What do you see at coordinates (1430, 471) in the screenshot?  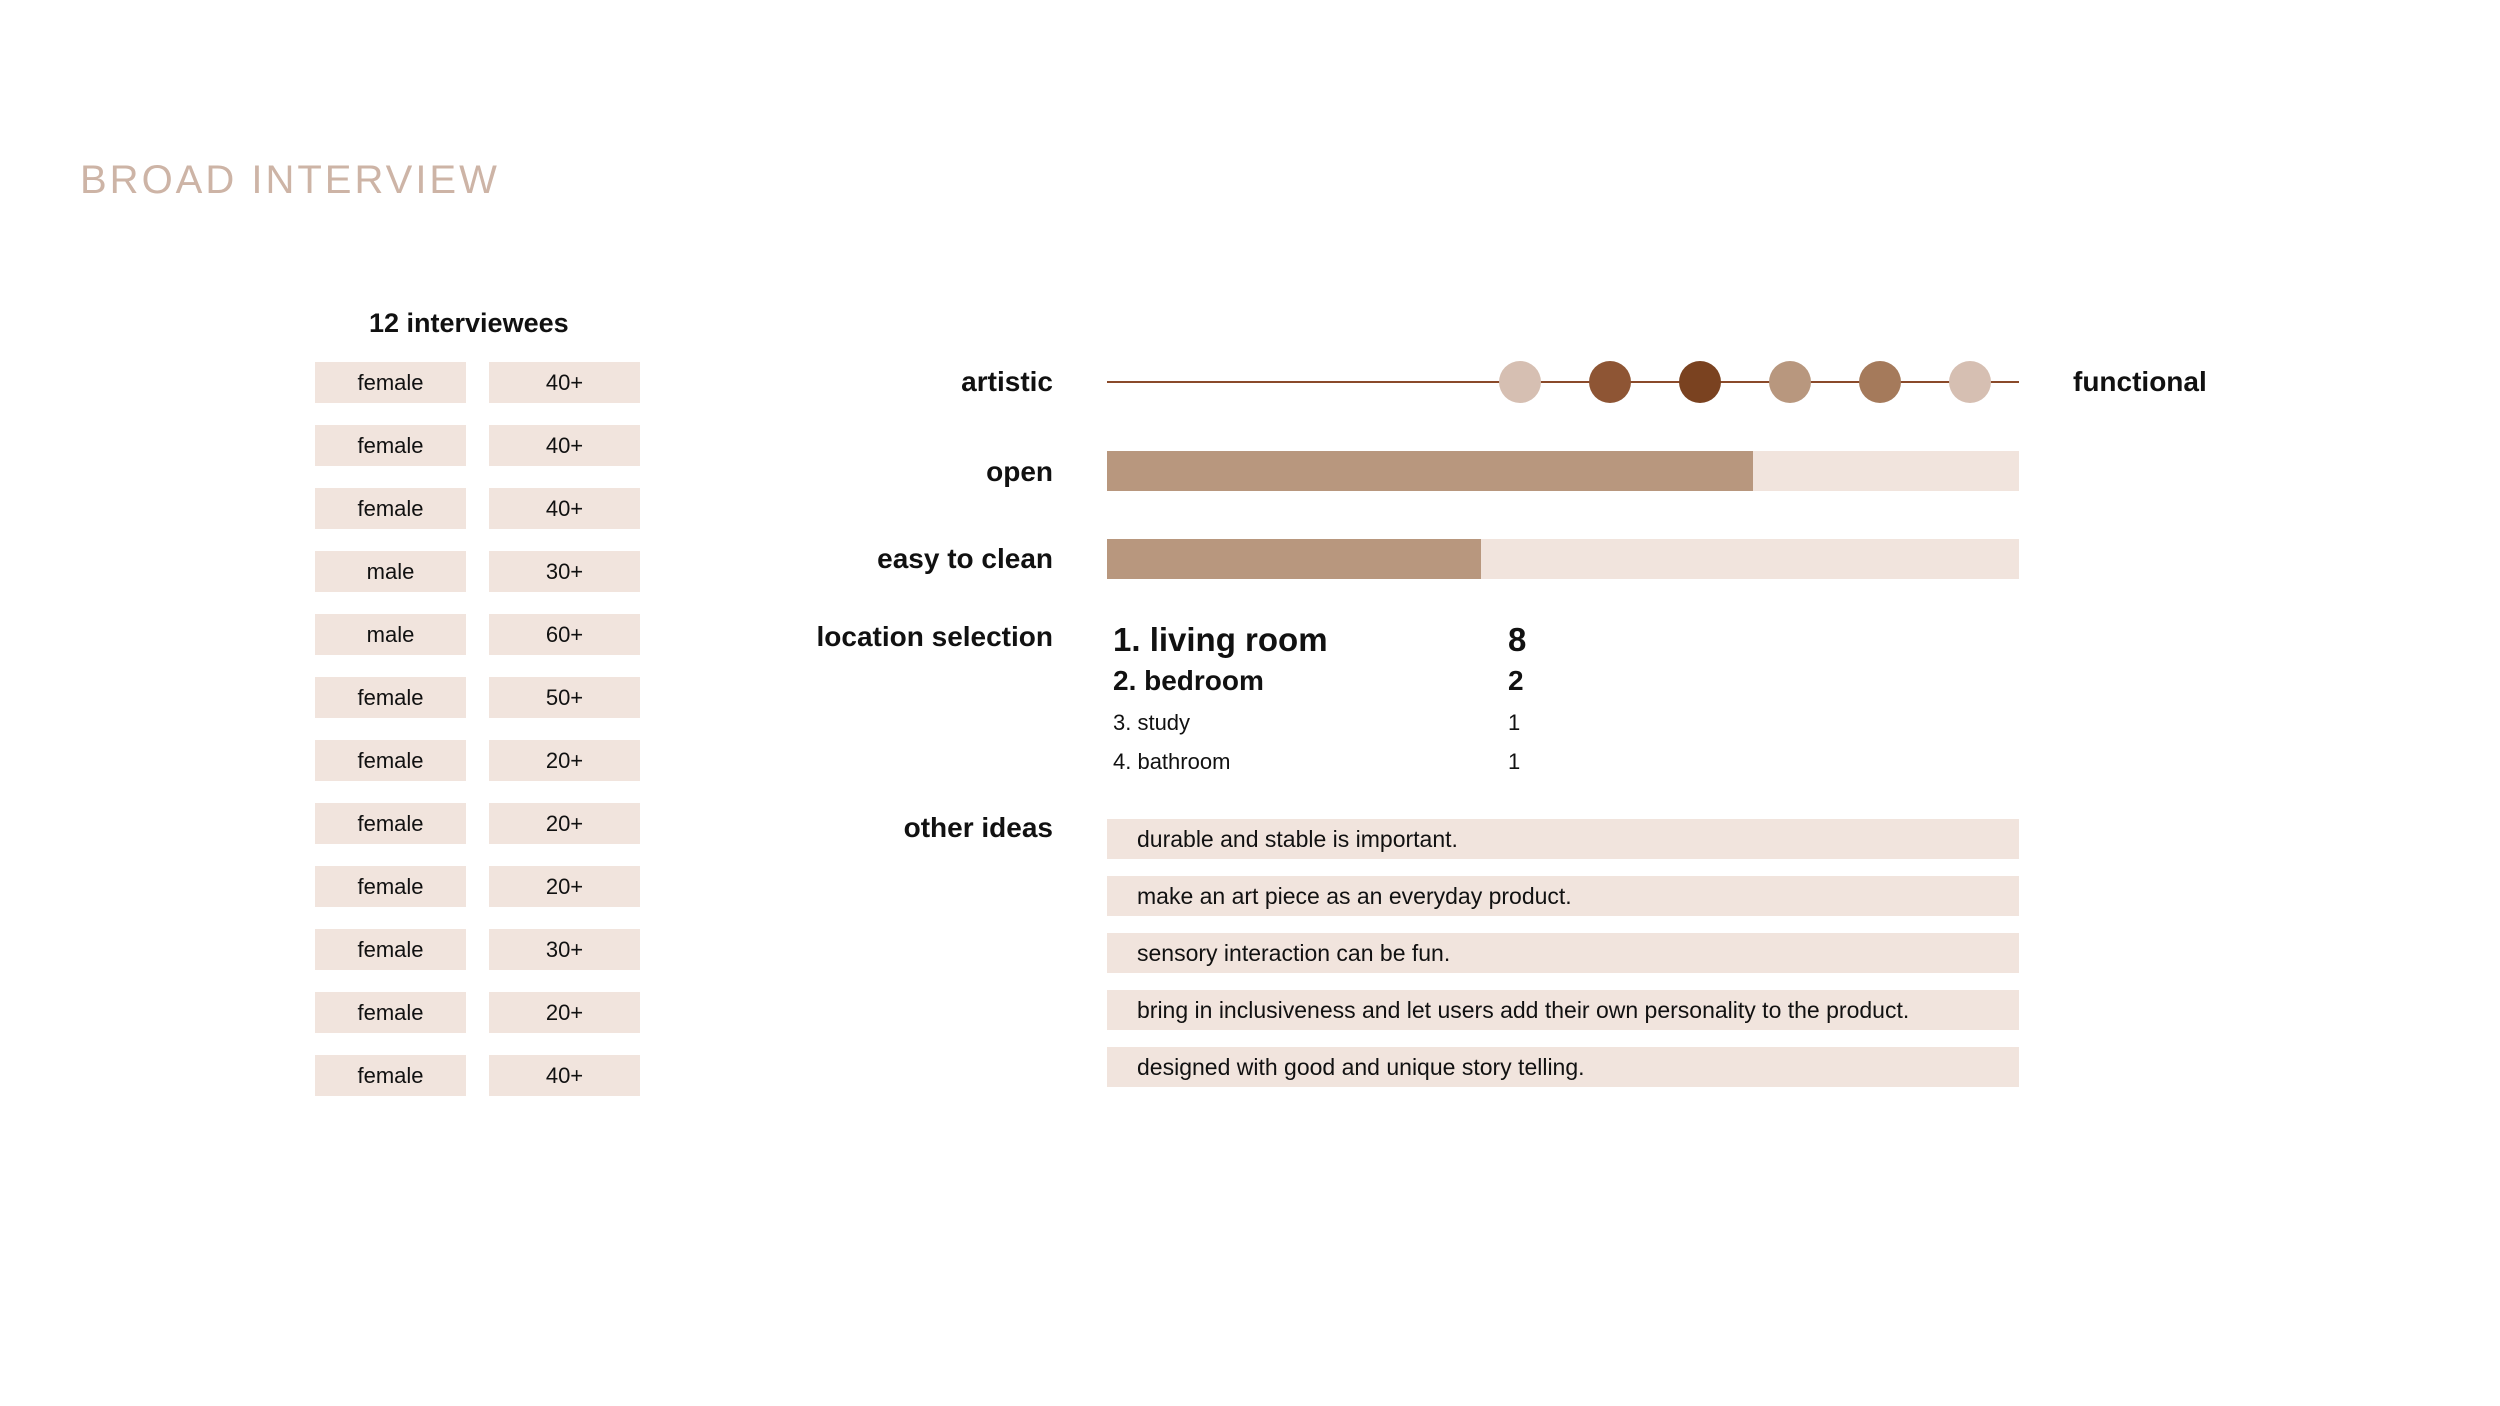 I see `bar-fill-open` at bounding box center [1430, 471].